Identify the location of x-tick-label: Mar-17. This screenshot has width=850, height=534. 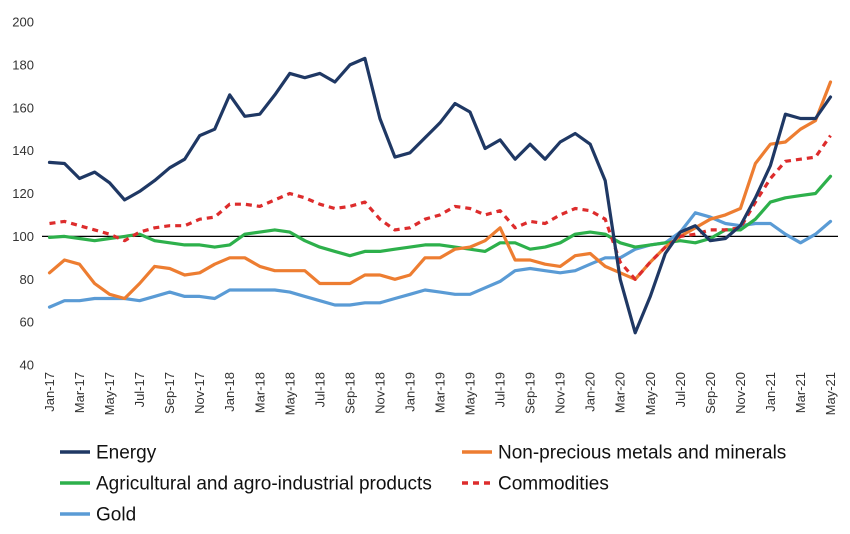
(79, 392).